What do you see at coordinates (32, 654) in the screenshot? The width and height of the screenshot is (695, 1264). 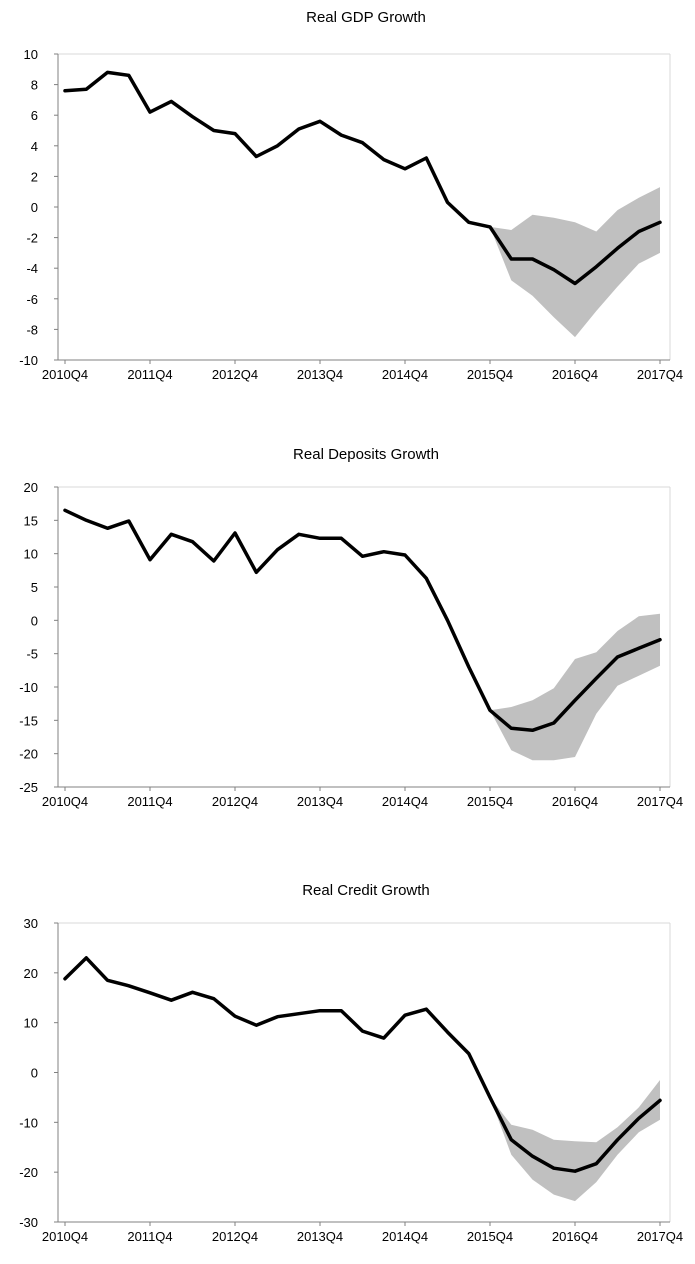 I see `y-tick-label: -5` at bounding box center [32, 654].